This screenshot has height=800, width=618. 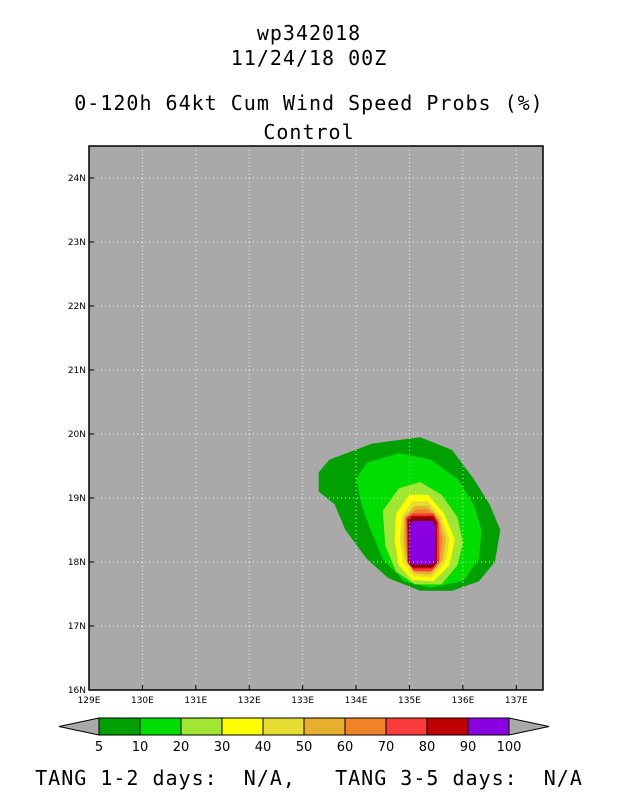 I want to click on lat-tick-label: 16N, so click(x=77, y=691).